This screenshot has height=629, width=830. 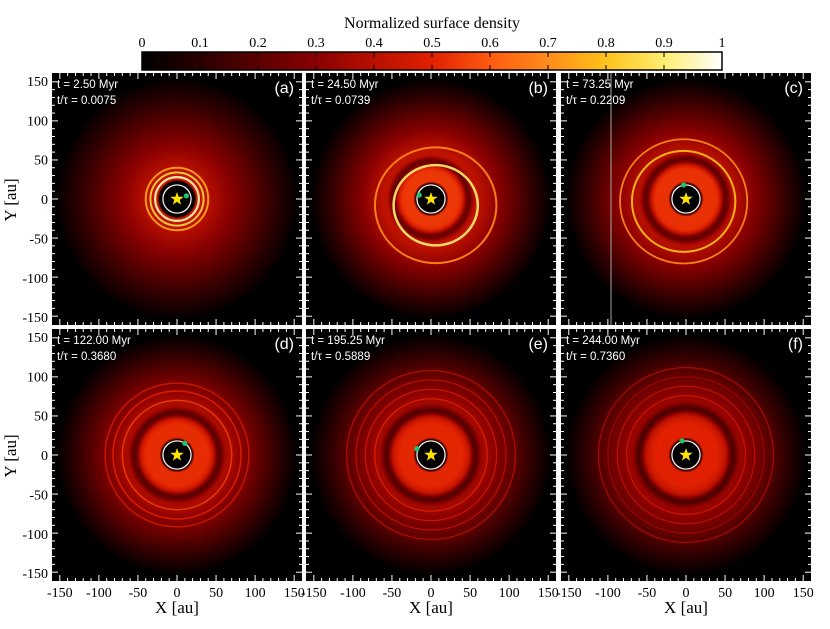 I want to click on panel-ratio: t/τ = 0.0739, so click(x=340, y=101).